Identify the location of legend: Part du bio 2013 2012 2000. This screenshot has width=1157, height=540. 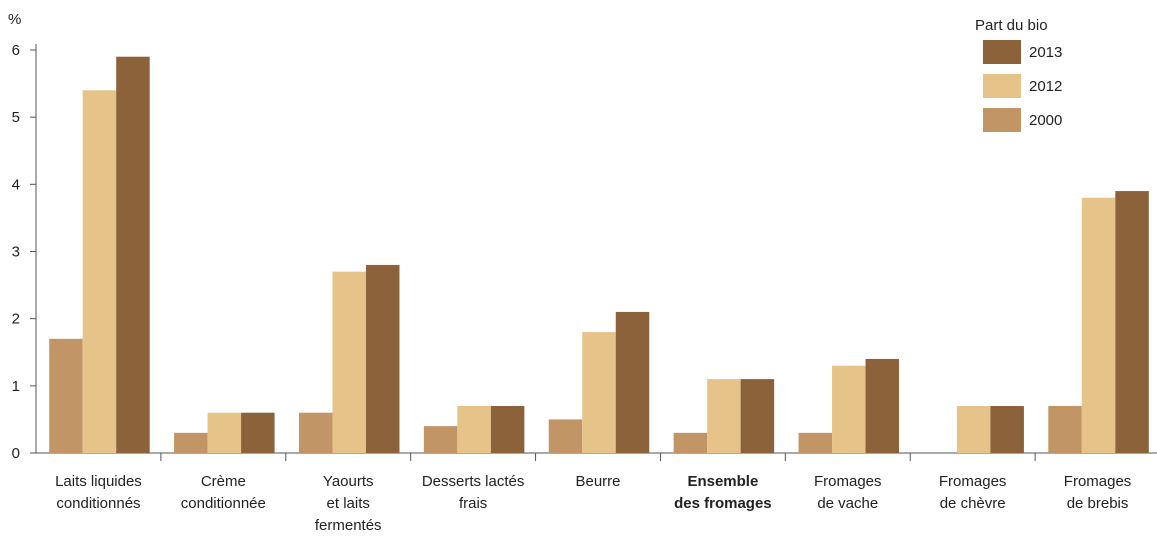
(1018, 74).